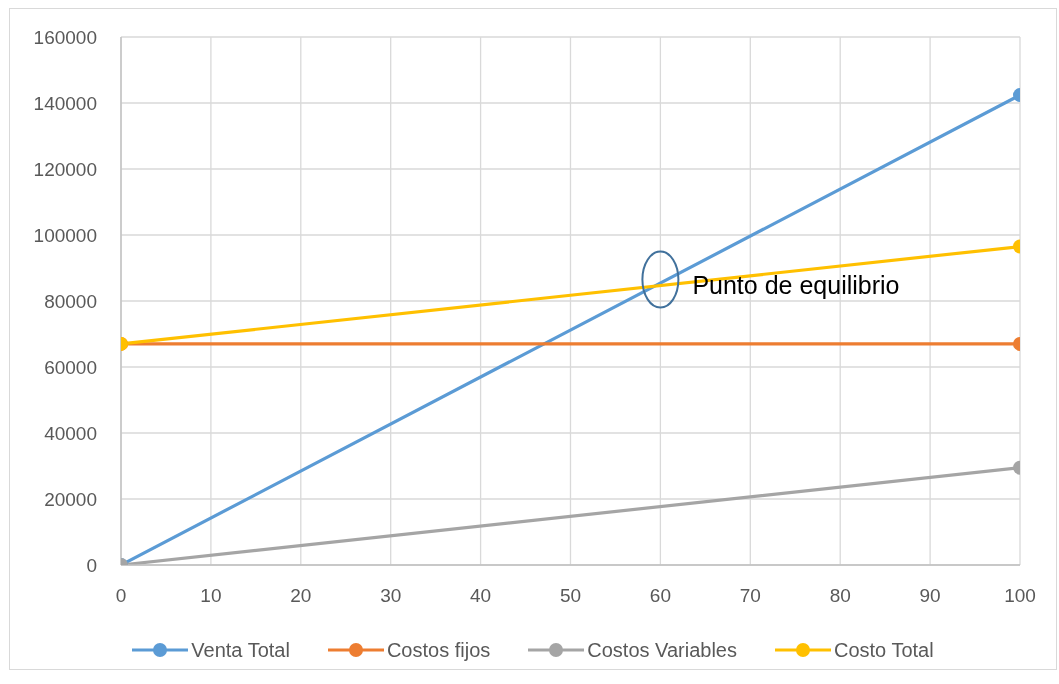 The width and height of the screenshot is (1059, 684). I want to click on x-tick-label: 50, so click(570, 596).